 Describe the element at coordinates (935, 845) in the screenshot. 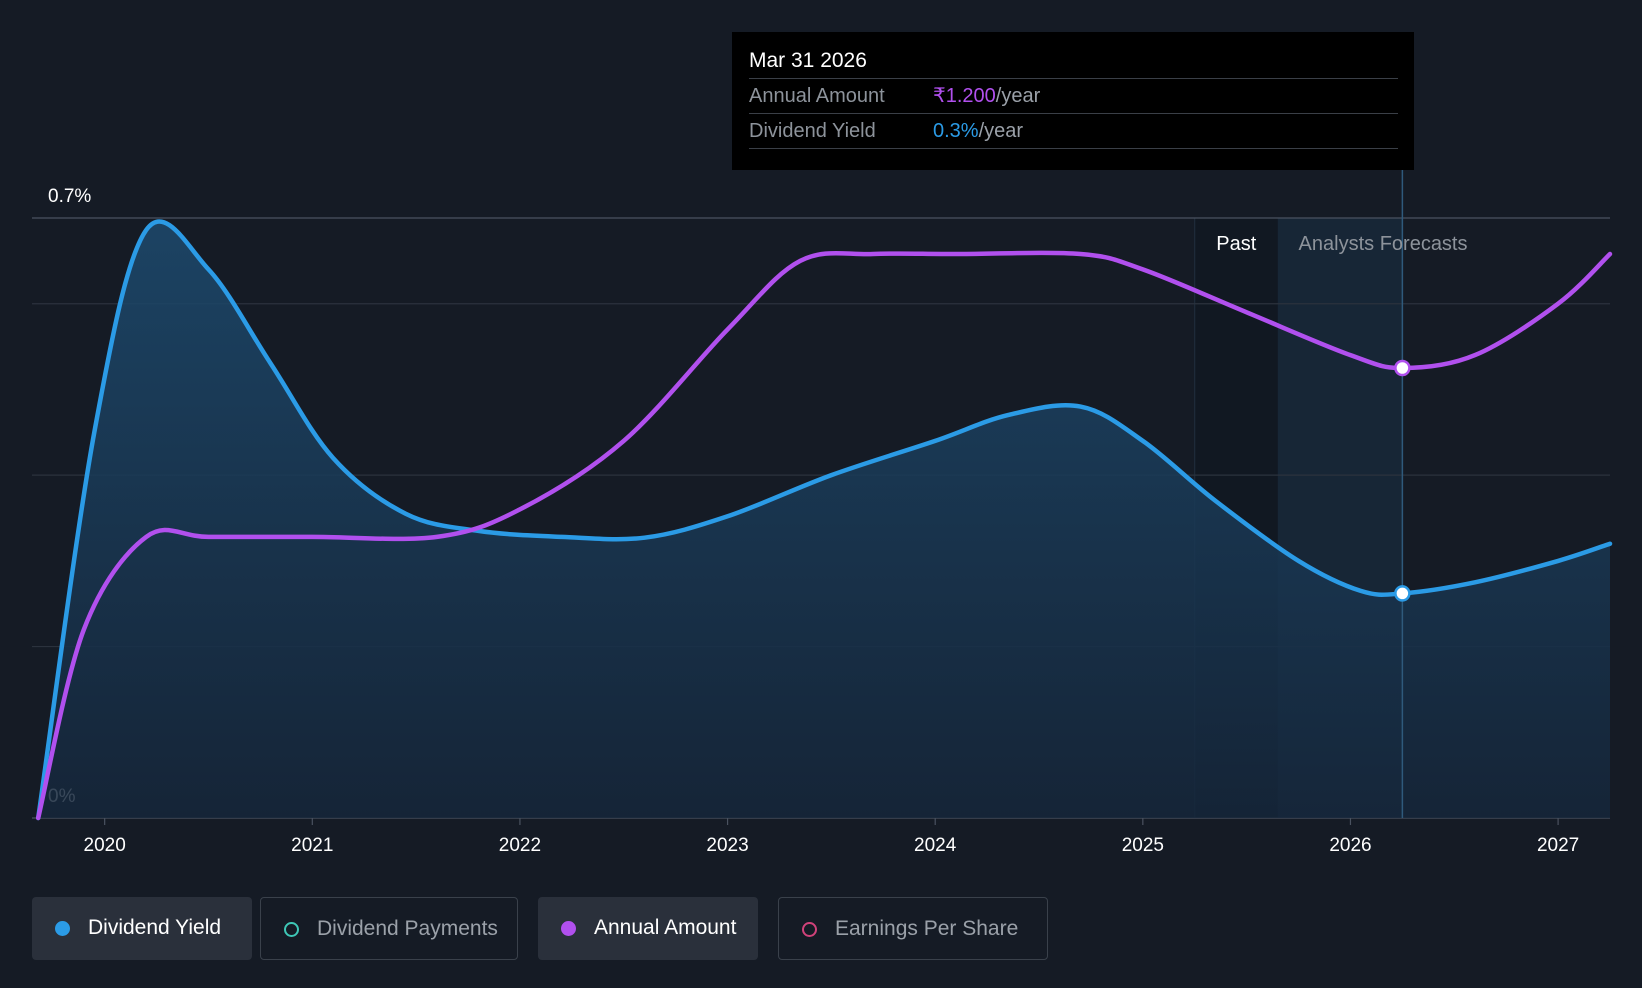

I see `x-tick-label: 2024` at that location.